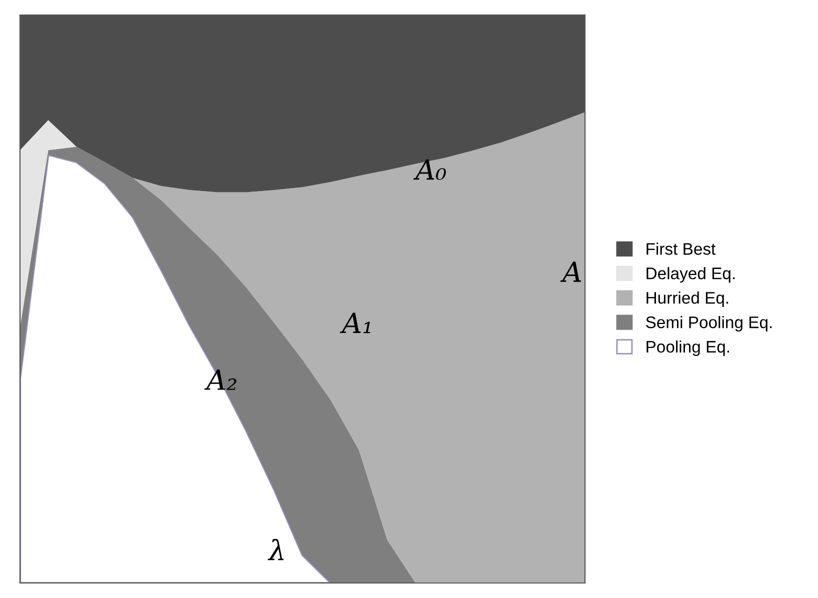 The width and height of the screenshot is (818, 598). Describe the element at coordinates (355, 323) in the screenshot. I see `annotation: A₁` at that location.